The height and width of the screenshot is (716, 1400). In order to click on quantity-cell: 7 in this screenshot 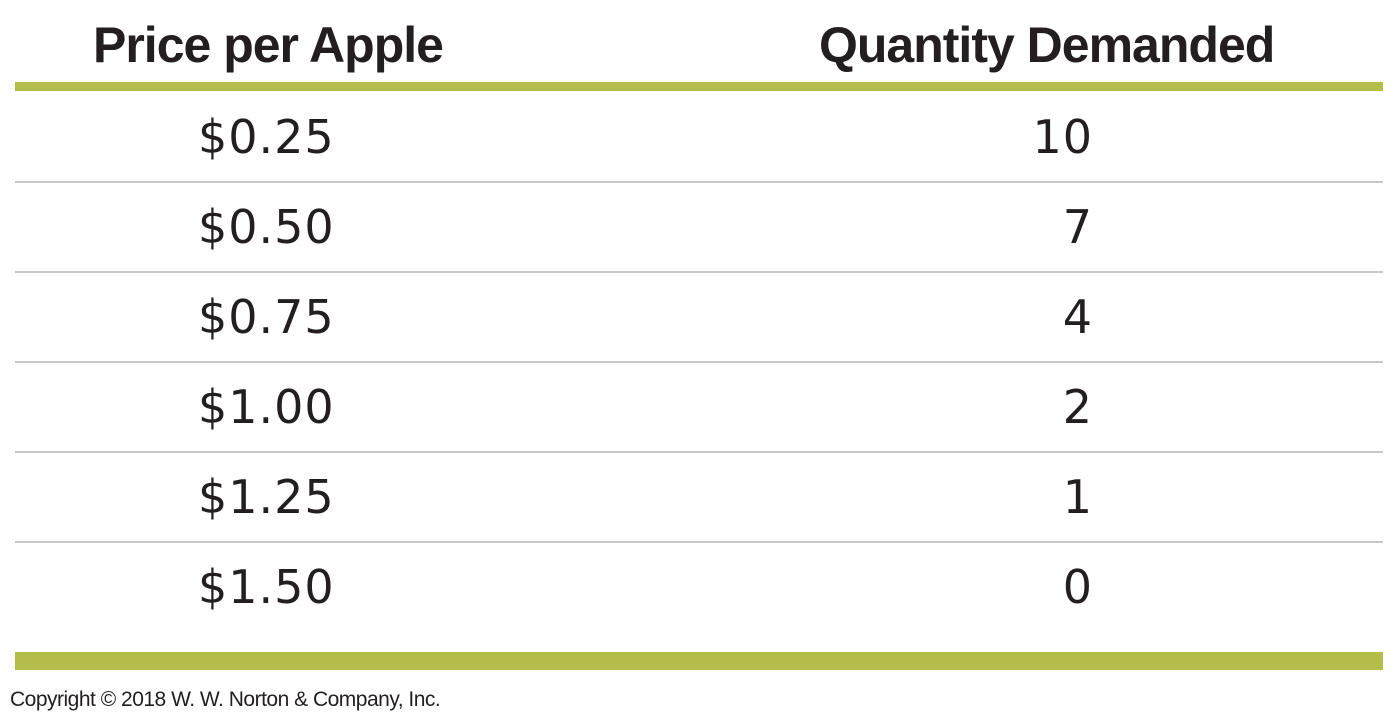, I will do `click(1077, 227)`.